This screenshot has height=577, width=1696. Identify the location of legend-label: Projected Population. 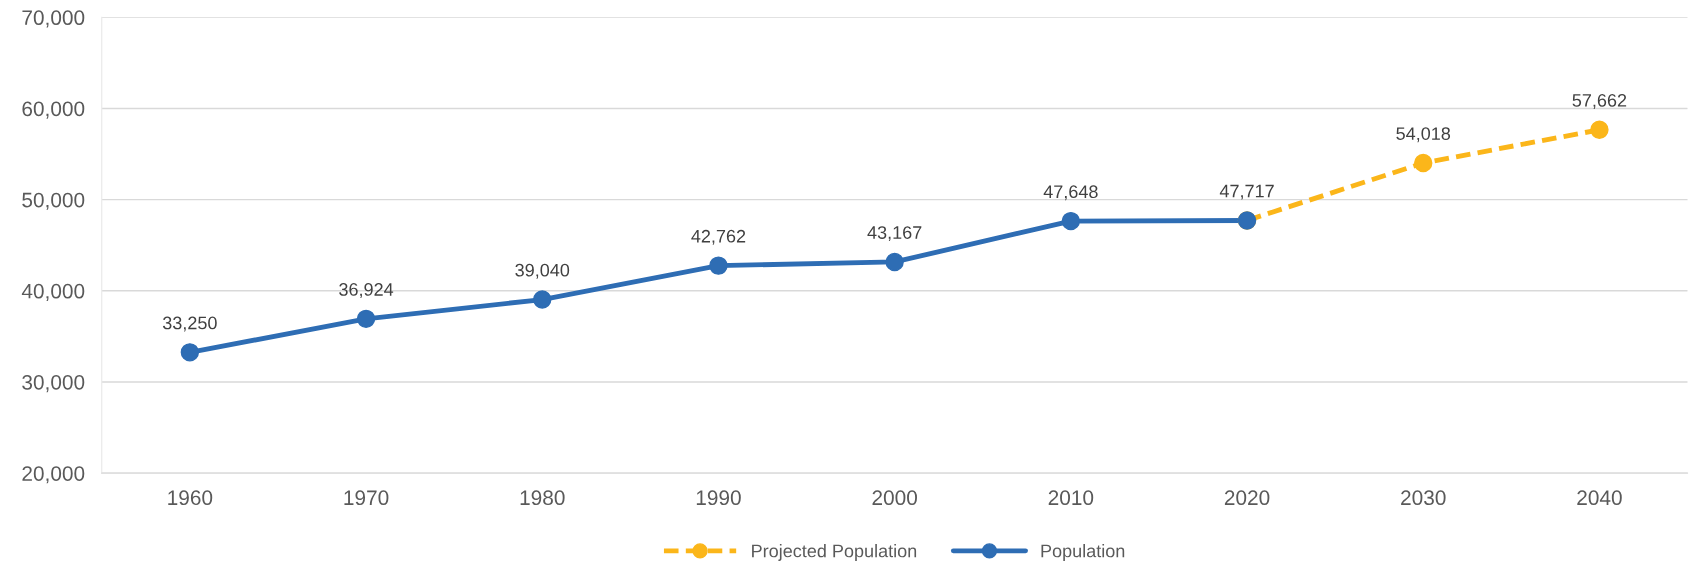
(834, 552).